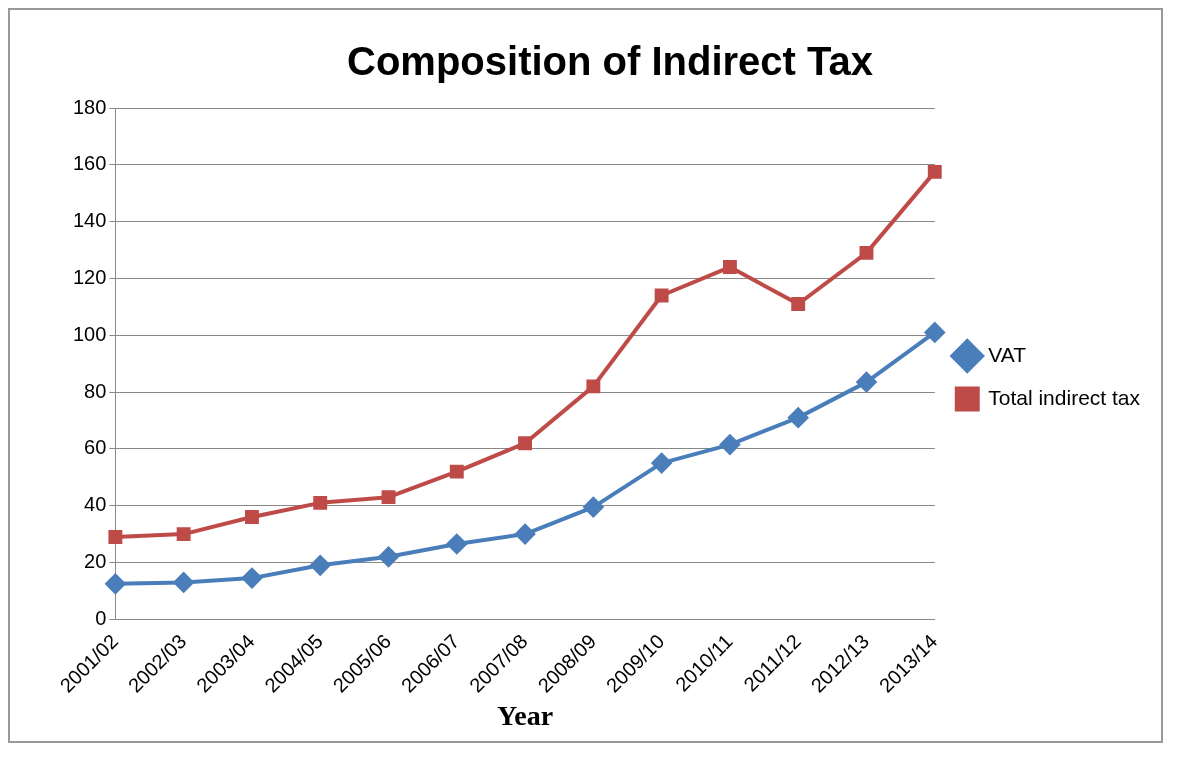 This screenshot has height=758, width=1179. I want to click on y-tick-label: 120, so click(89, 276).